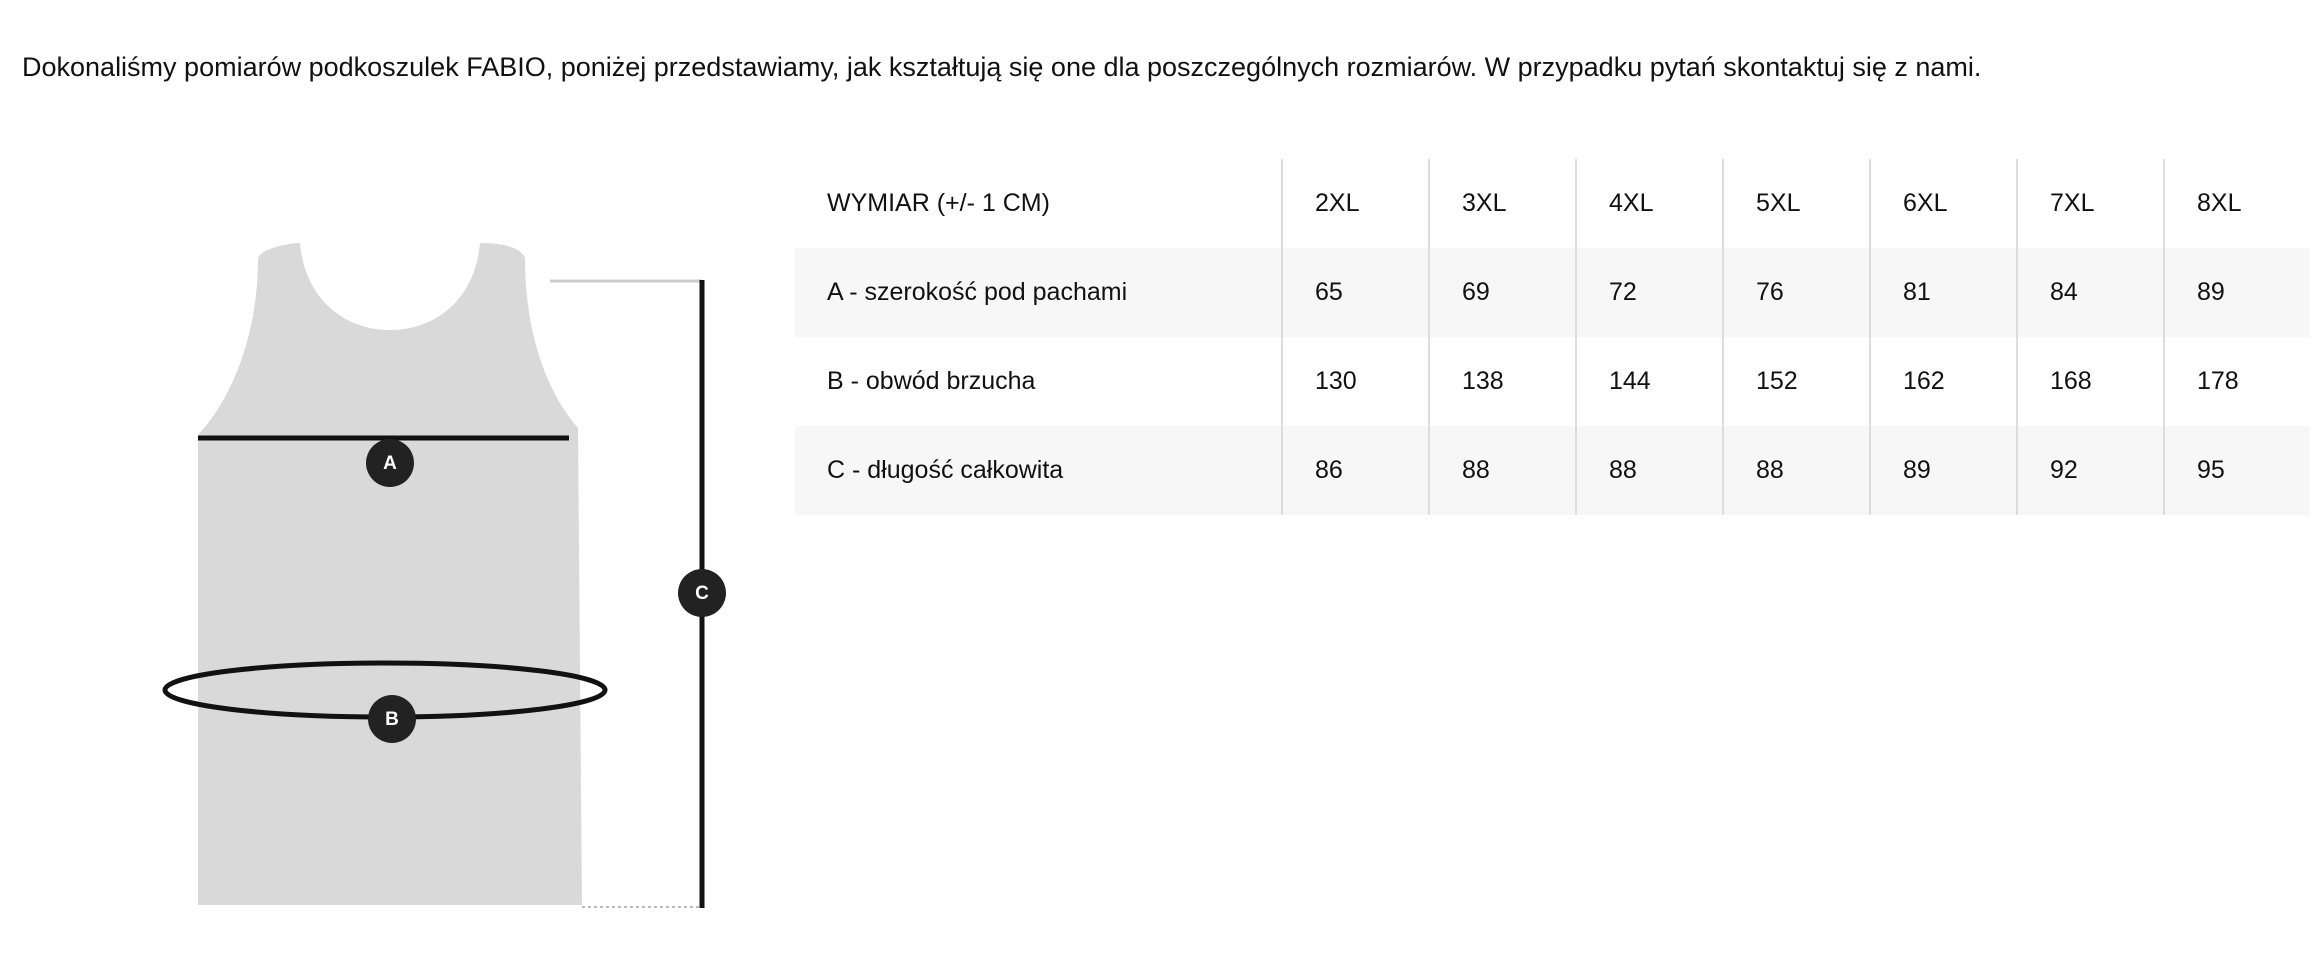 This screenshot has height=968, width=2316. Describe the element at coordinates (1649, 381) in the screenshot. I see `table-cell: 144` at that location.